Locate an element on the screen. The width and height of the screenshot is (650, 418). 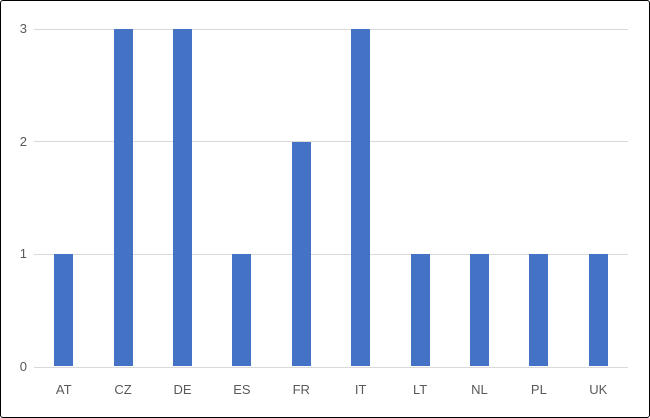
x-axis-category-label: CZ is located at coordinates (123, 389).